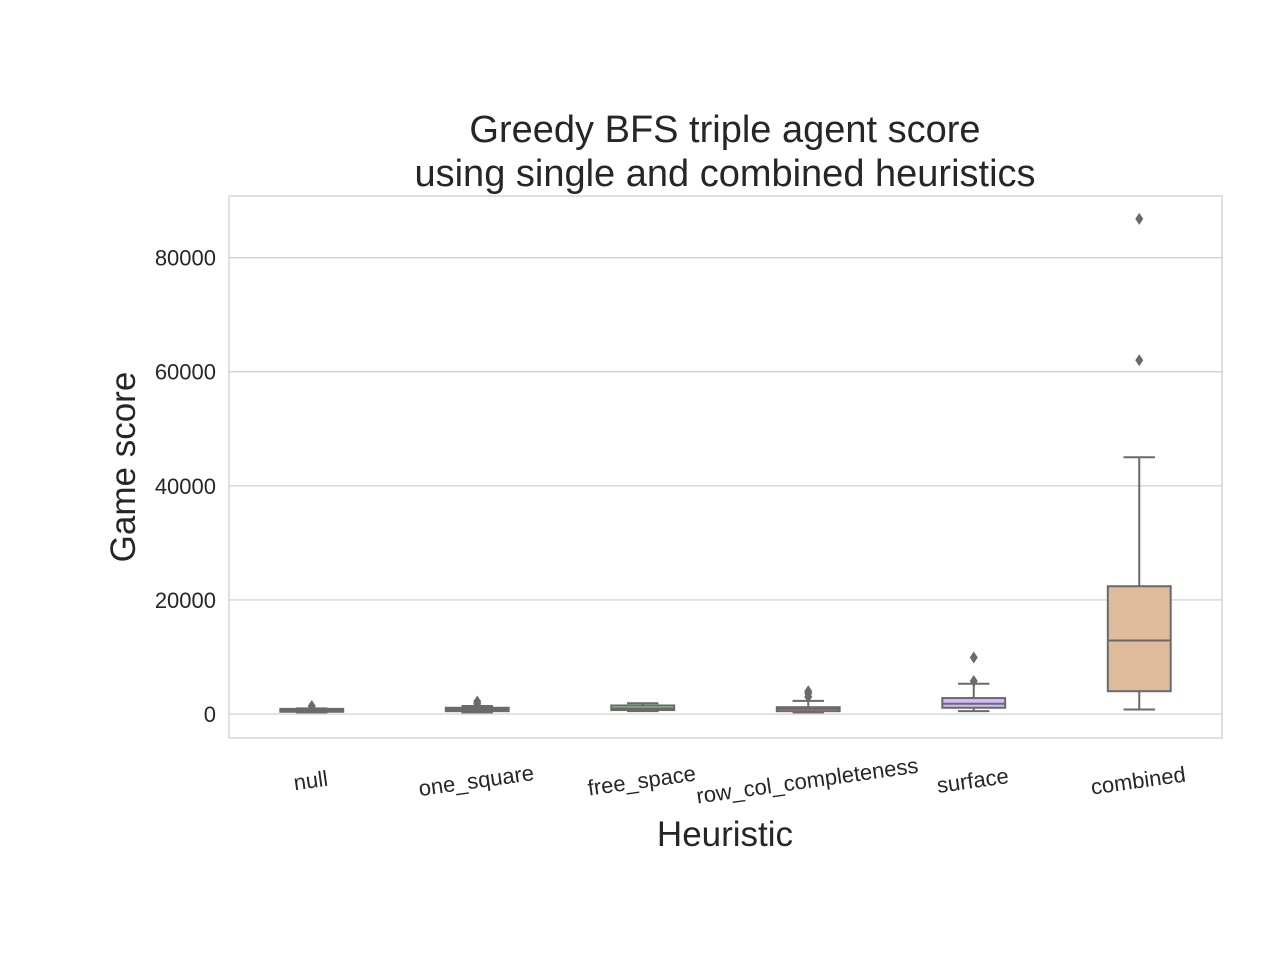 Image resolution: width=1280 pixels, height=960 pixels. Describe the element at coordinates (1138, 781) in the screenshot. I see `x-tick-label: combined` at that location.